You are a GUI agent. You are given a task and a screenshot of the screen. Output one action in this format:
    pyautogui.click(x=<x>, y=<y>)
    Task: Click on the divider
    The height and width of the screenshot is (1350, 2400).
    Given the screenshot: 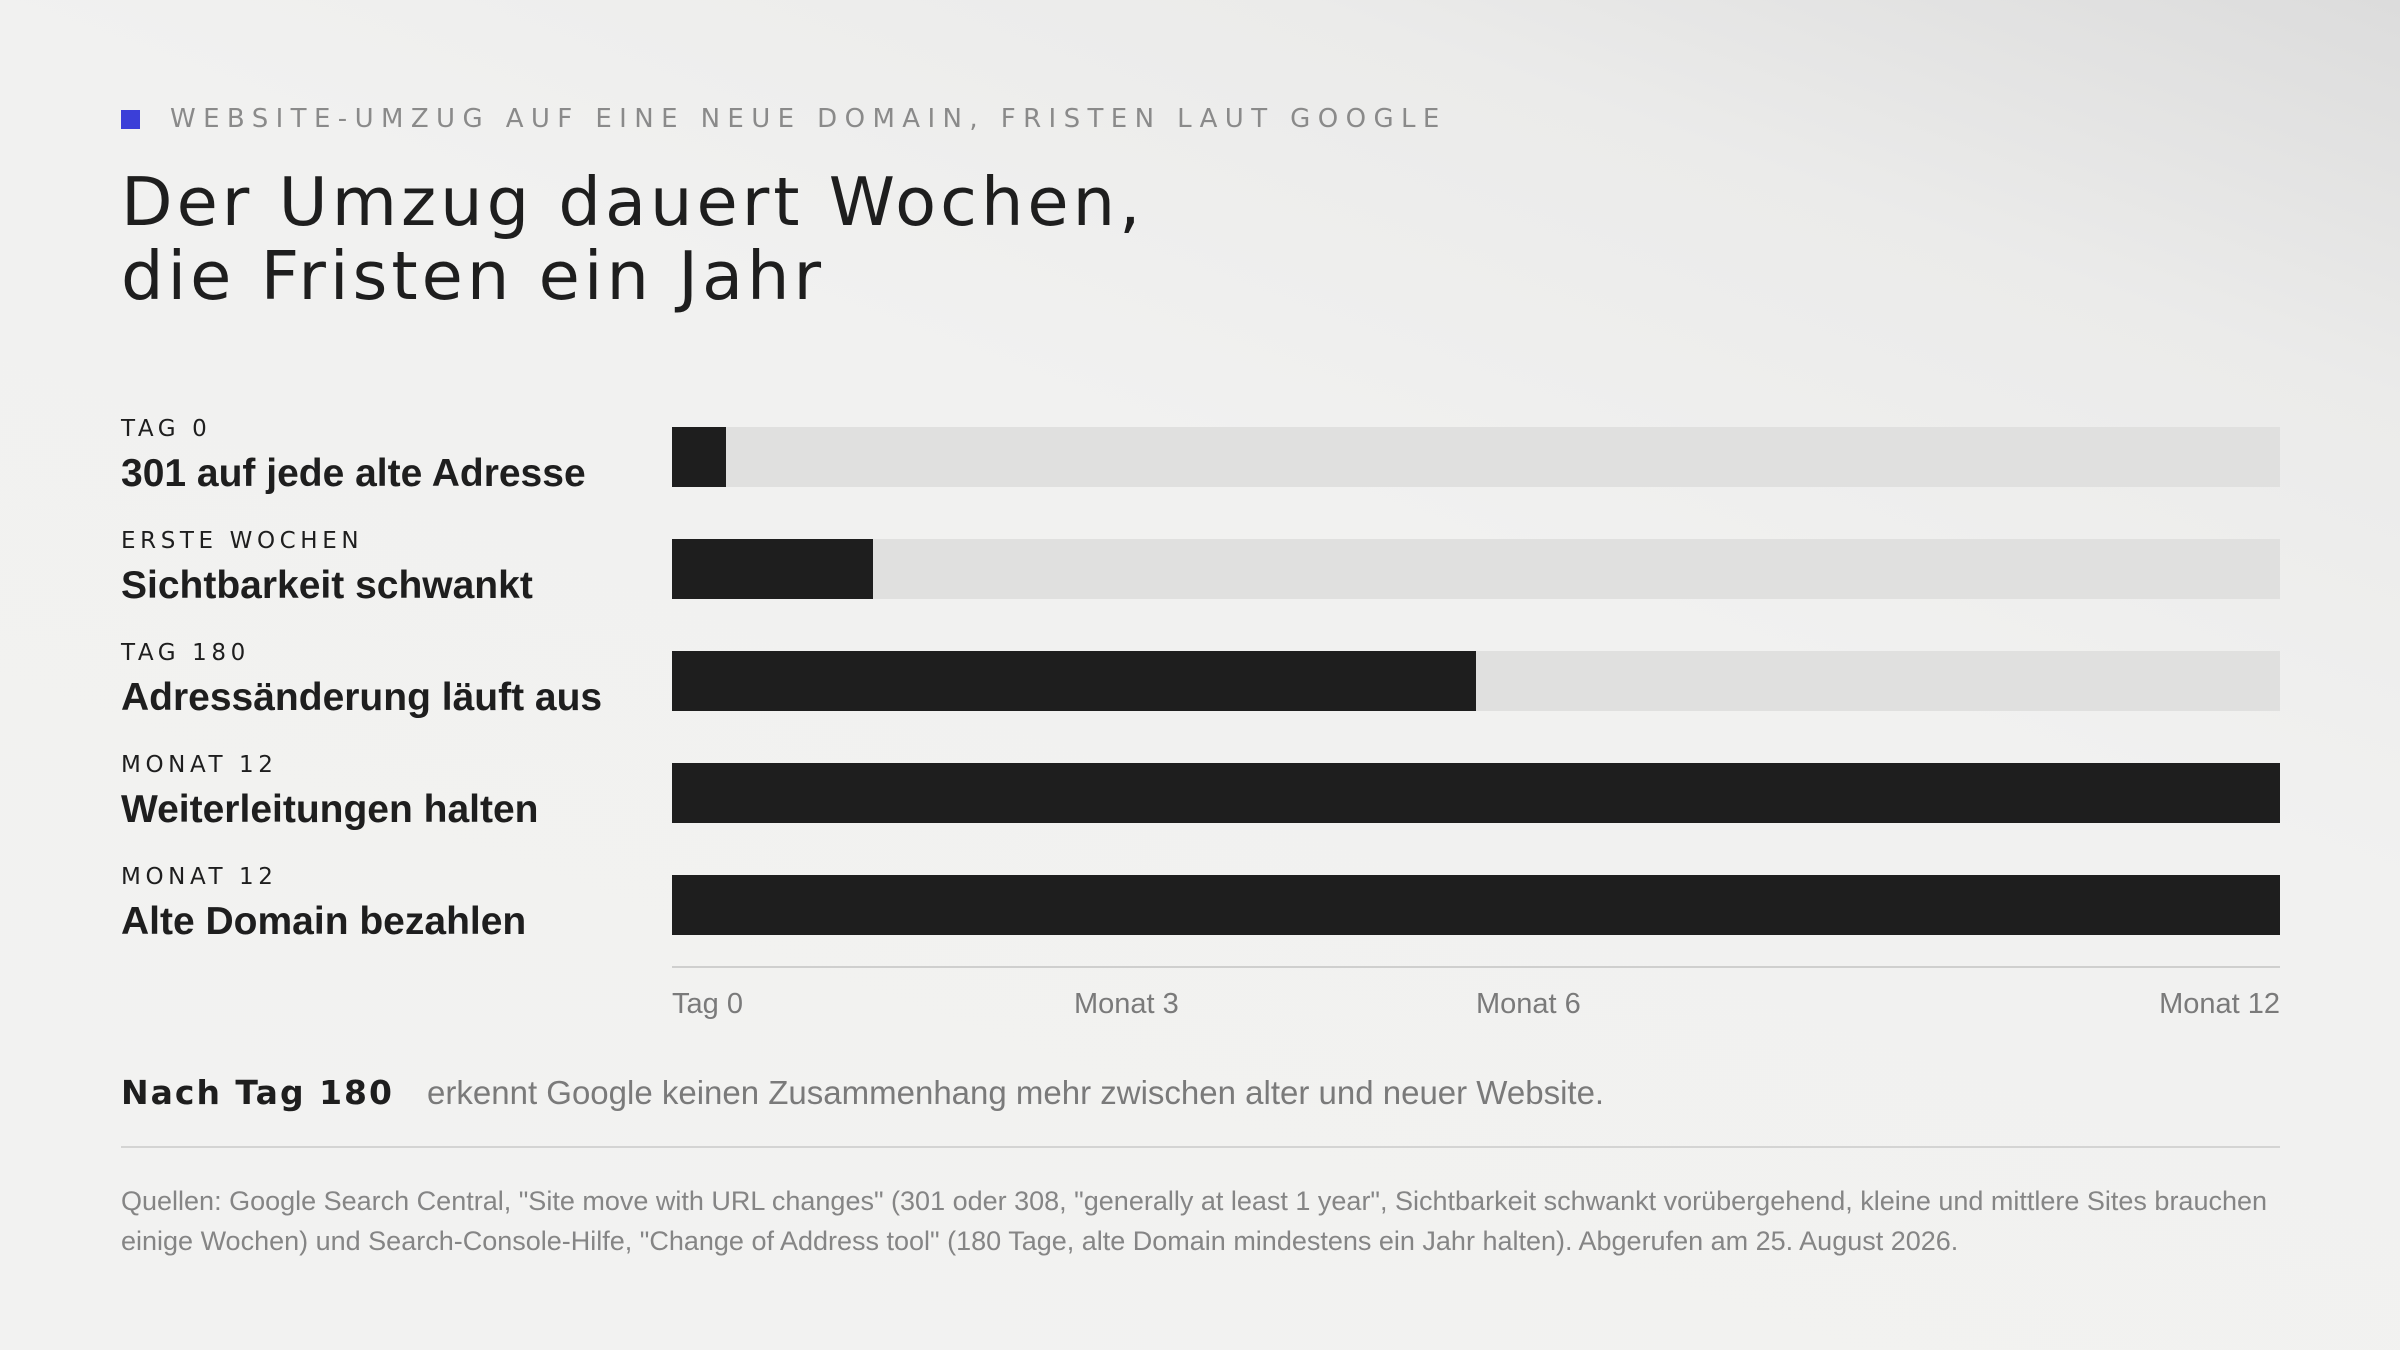 What is the action you would take?
    pyautogui.click(x=1200, y=1147)
    